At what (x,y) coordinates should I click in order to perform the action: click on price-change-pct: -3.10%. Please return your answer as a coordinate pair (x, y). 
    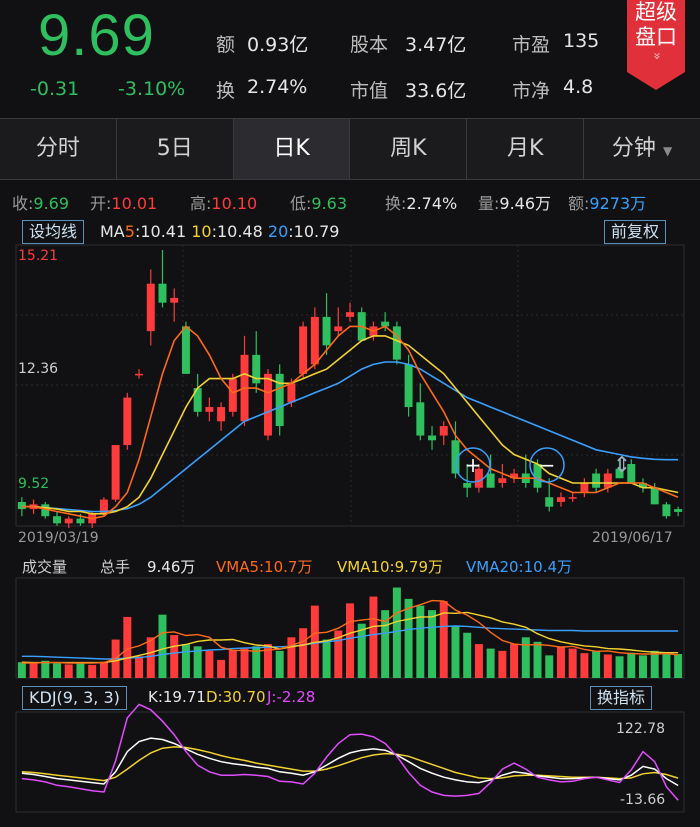
    Looking at the image, I should click on (152, 89).